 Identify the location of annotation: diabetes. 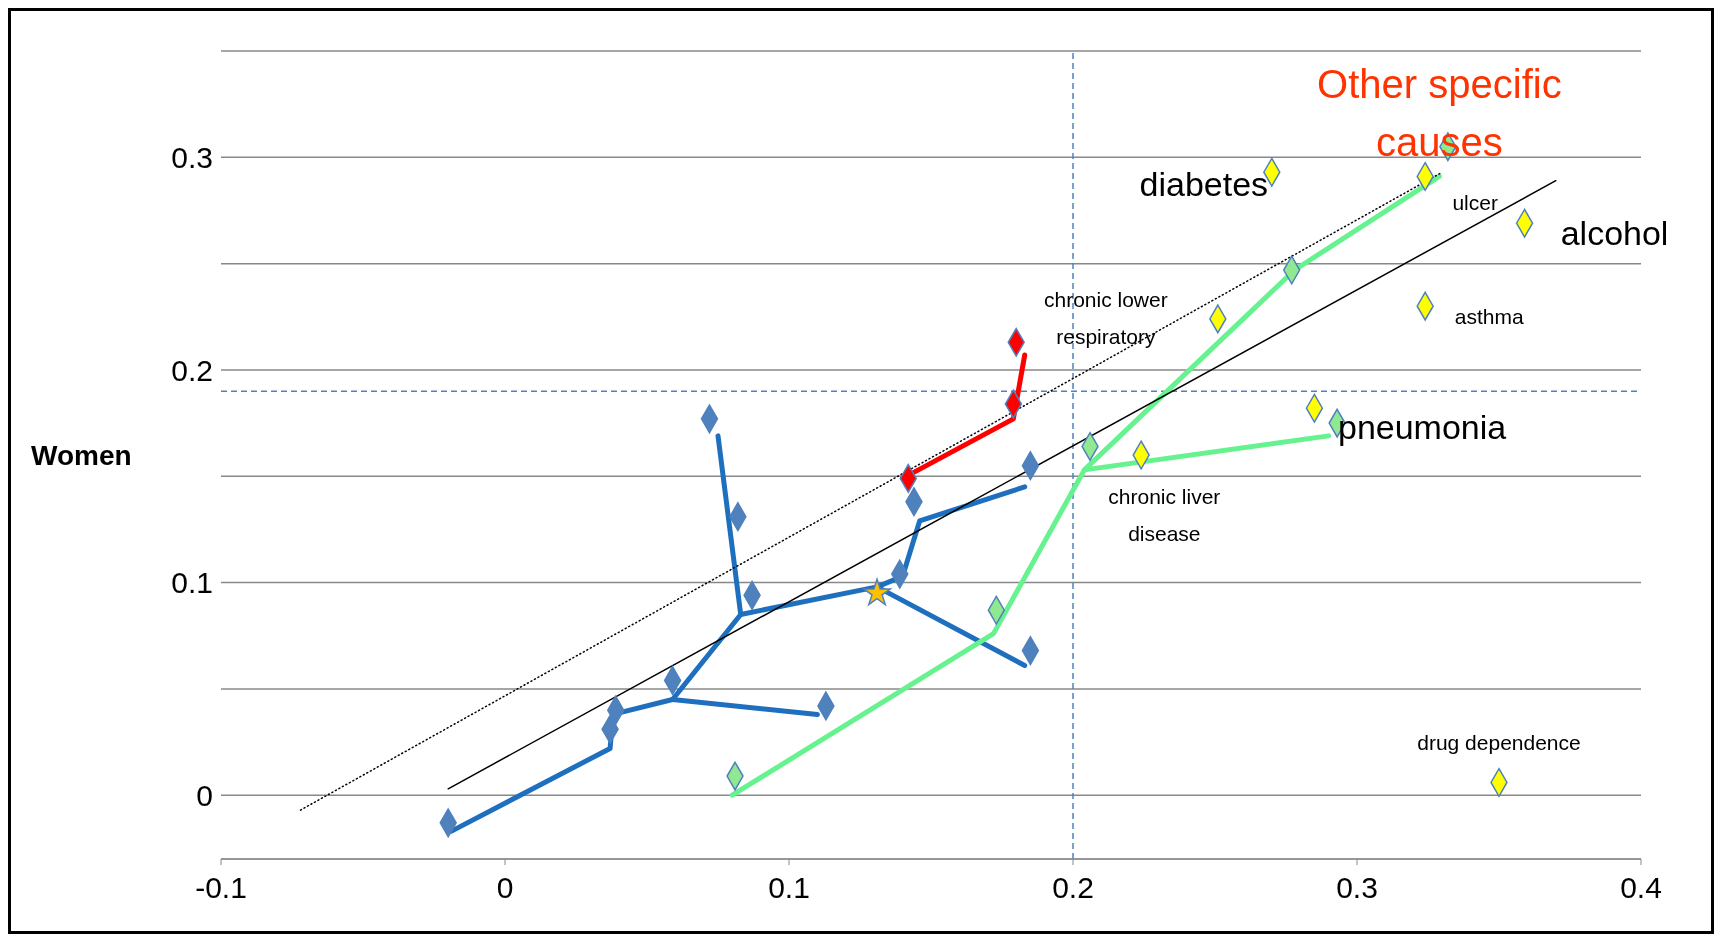
(1204, 184).